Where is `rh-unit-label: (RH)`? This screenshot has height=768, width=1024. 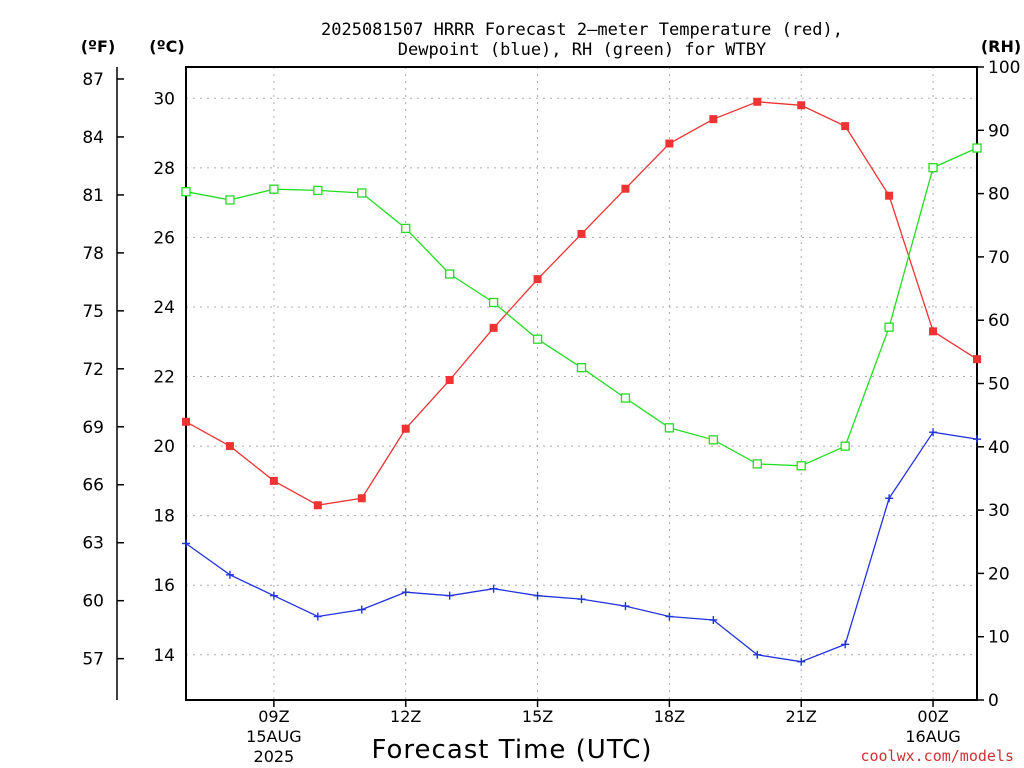
rh-unit-label: (RH) is located at coordinates (1001, 46).